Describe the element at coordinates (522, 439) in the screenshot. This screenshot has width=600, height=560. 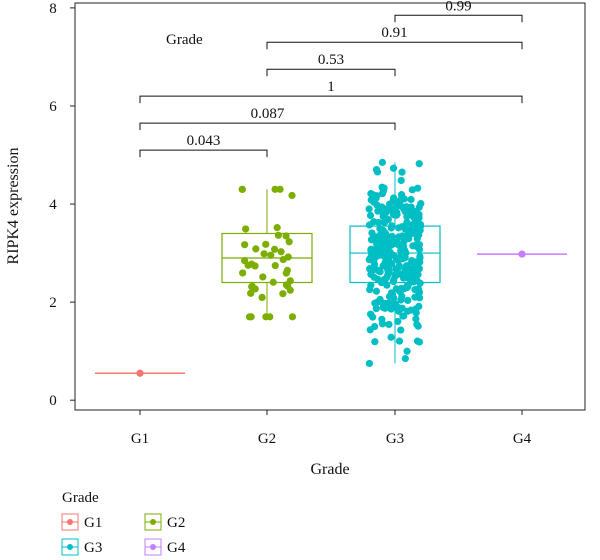
I see `x-tick-label-g4: G4` at that location.